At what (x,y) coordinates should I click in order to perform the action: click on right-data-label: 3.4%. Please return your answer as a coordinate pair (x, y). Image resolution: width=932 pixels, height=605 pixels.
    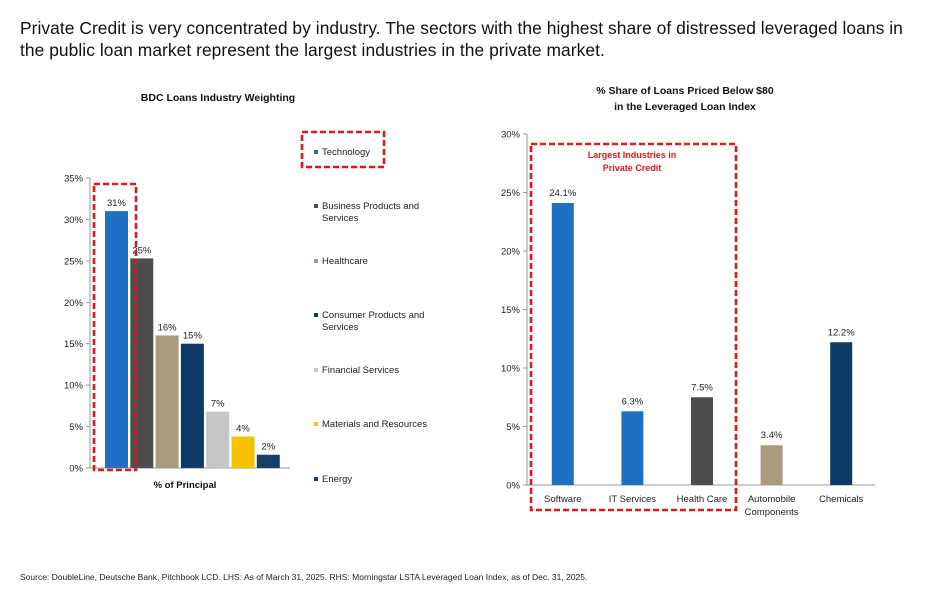
    Looking at the image, I should click on (772, 435).